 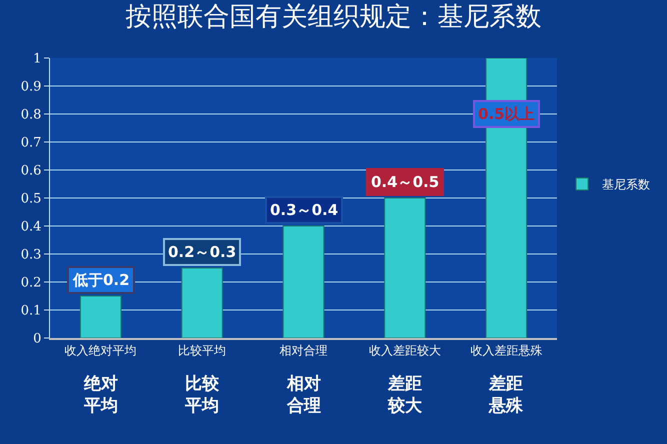 I want to click on text: 绝对平均, so click(x=100, y=395).